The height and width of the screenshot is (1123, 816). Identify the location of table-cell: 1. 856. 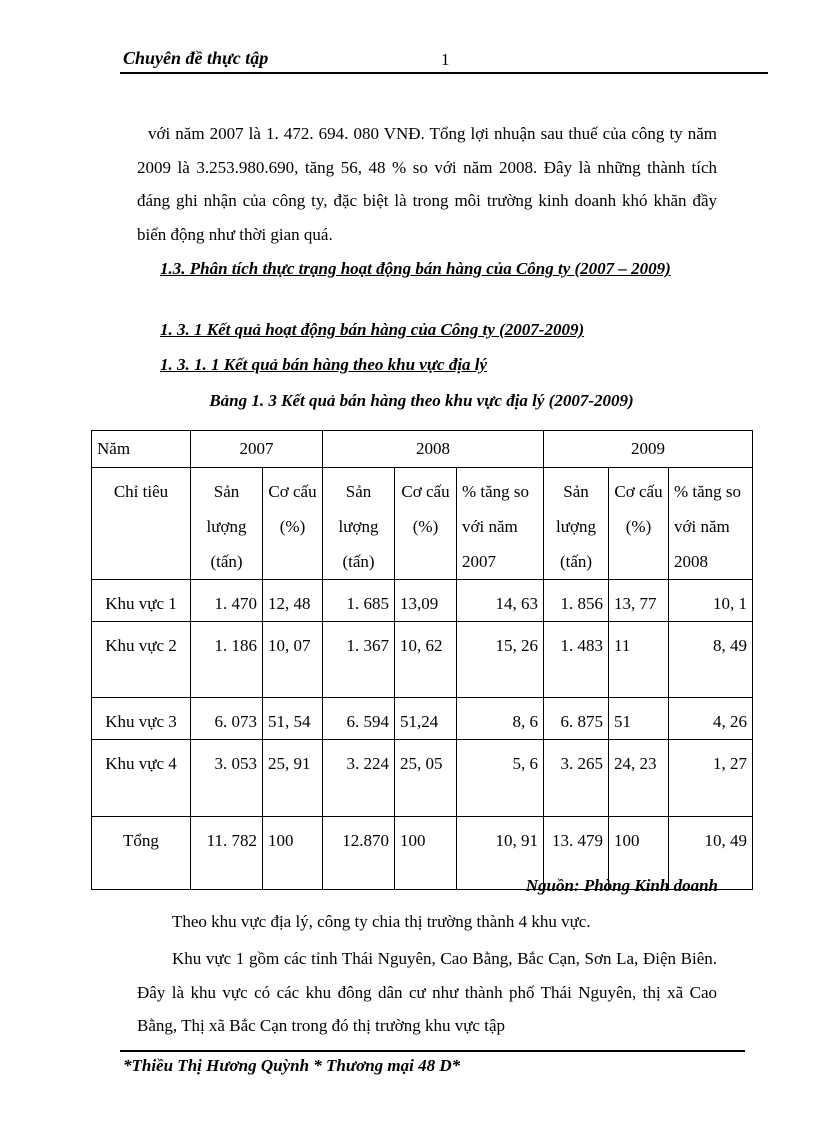
(576, 600).